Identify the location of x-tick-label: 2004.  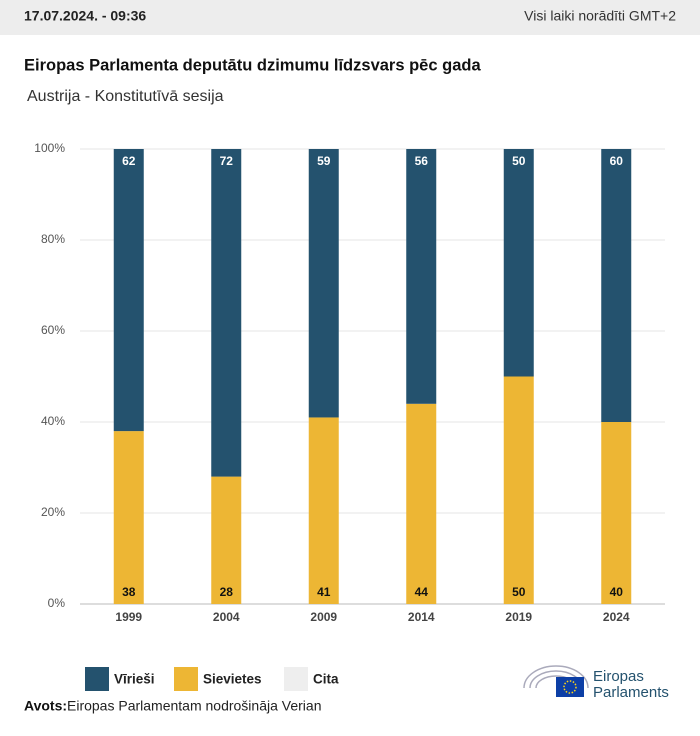
(226, 617).